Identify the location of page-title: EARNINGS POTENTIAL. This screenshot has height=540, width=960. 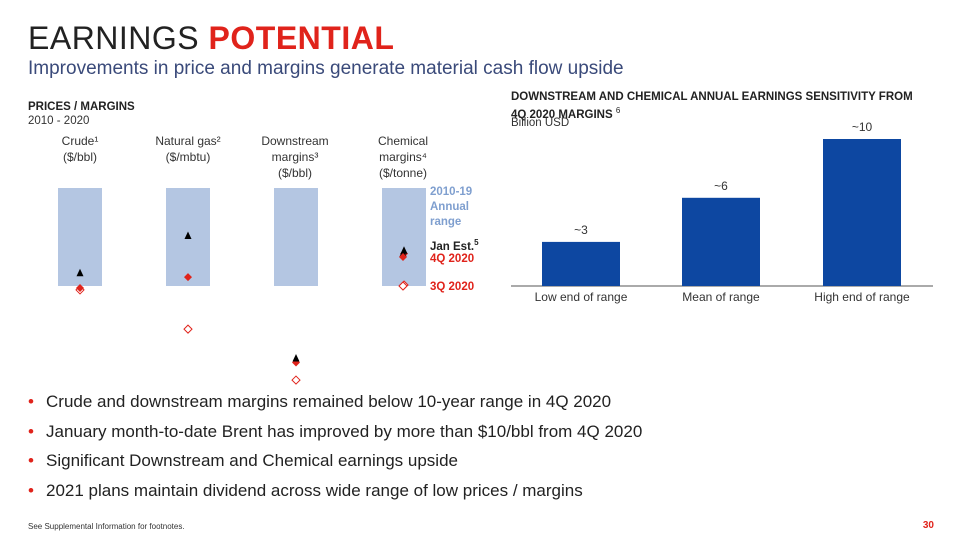
(211, 38).